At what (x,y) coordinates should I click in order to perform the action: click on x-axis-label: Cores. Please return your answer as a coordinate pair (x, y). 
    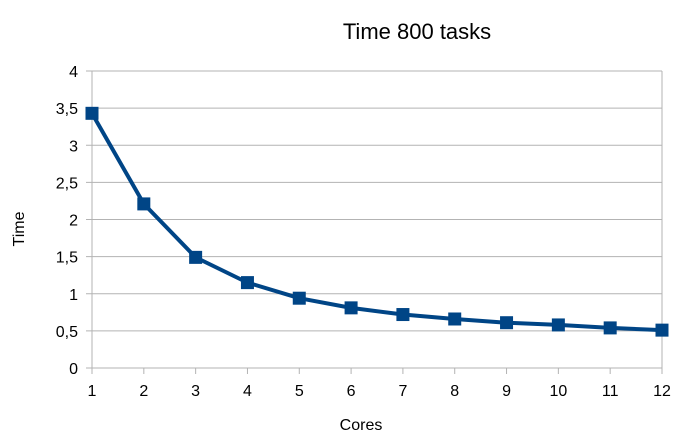
    Looking at the image, I should click on (361, 425).